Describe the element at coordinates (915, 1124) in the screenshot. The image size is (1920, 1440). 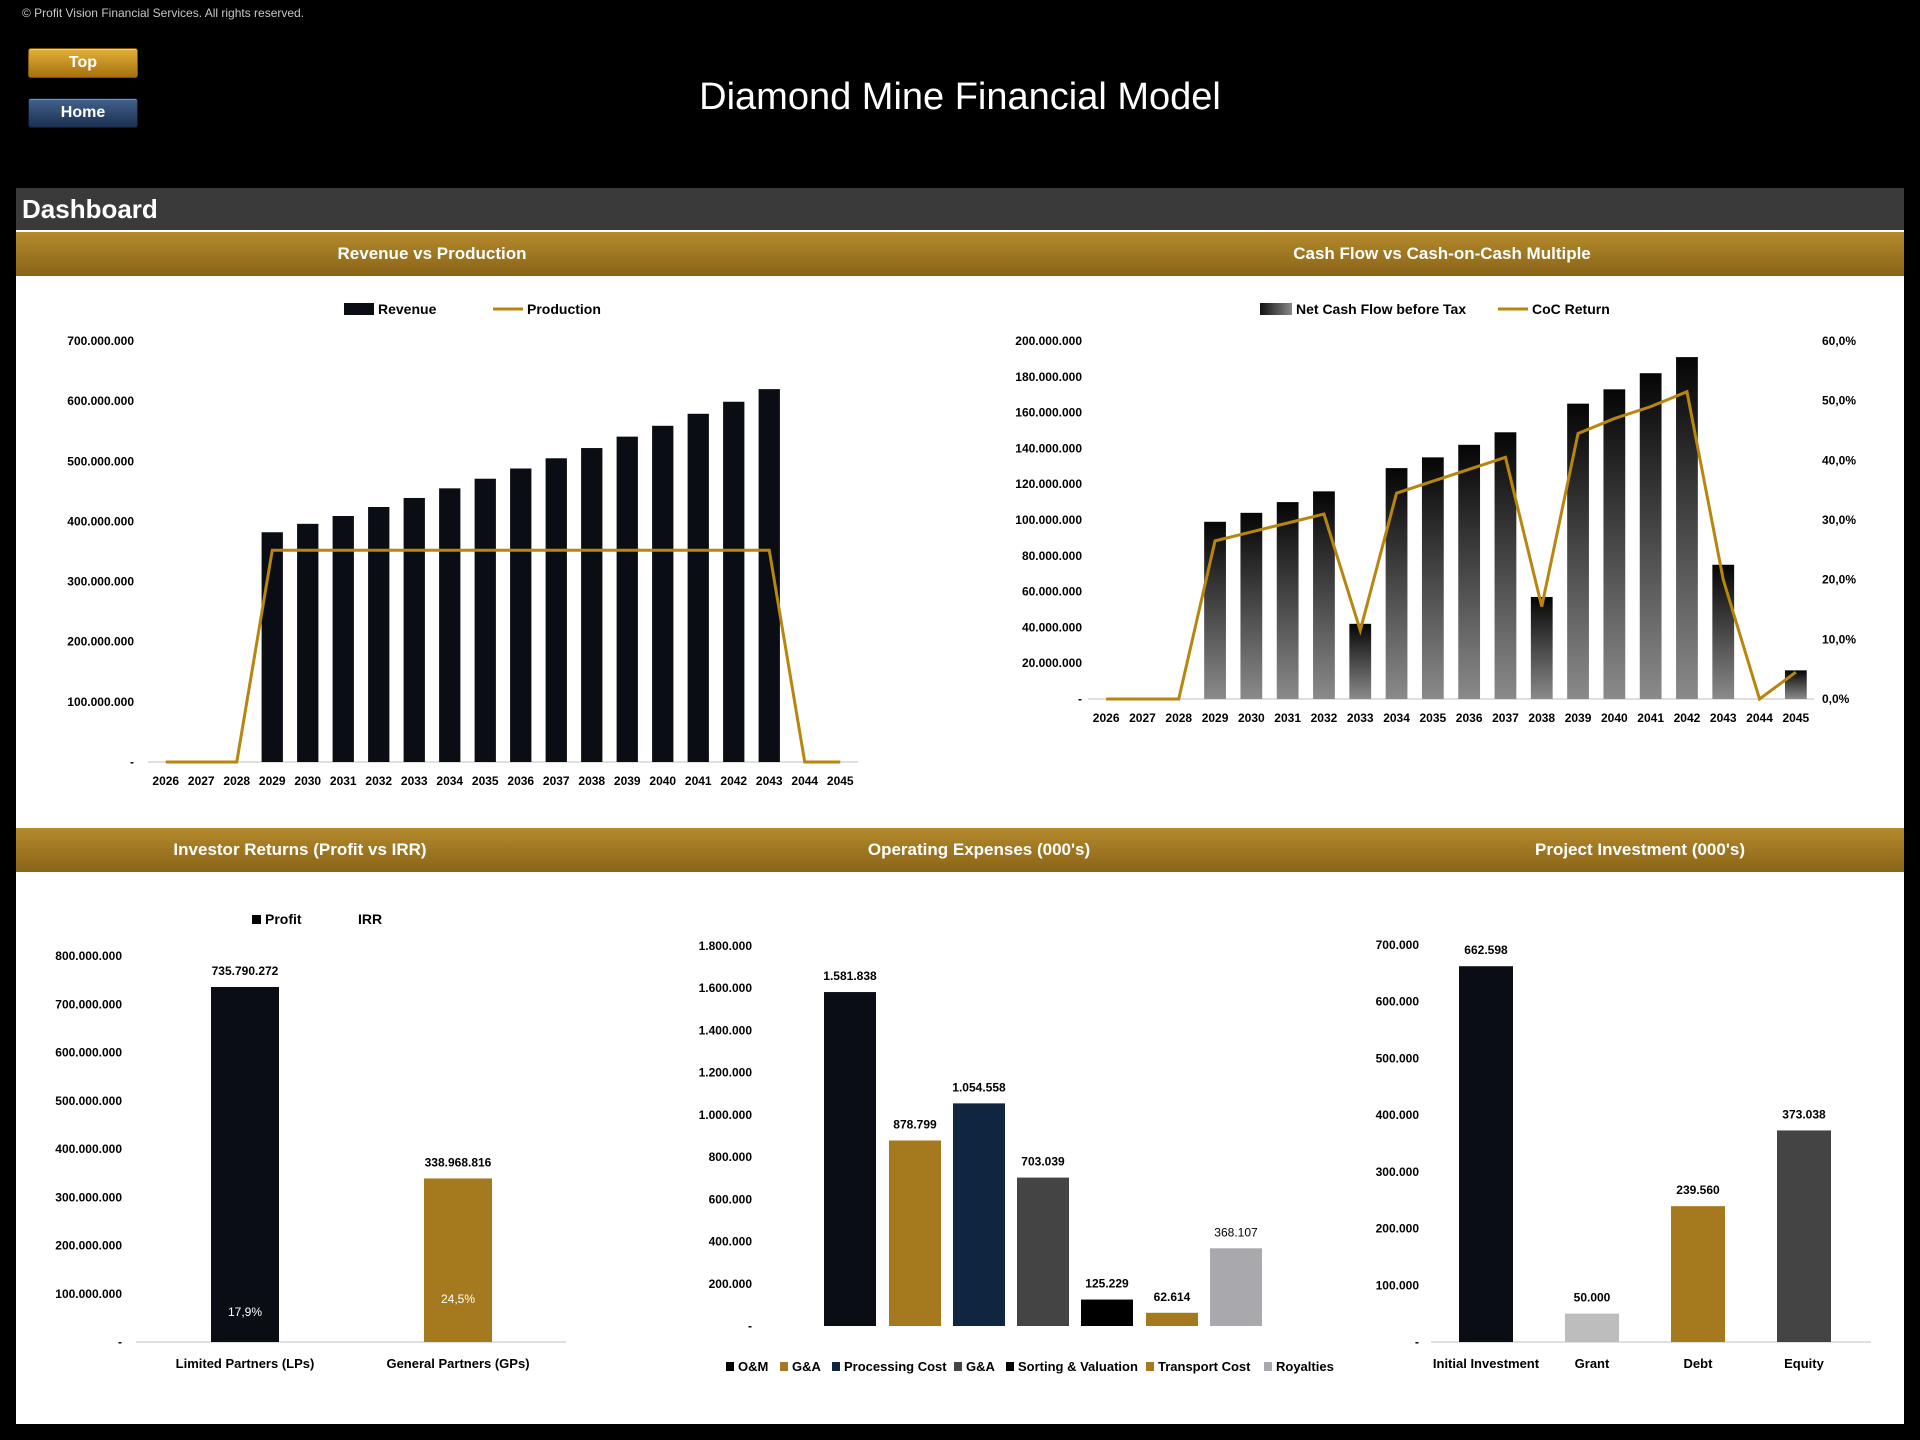
I see `bar-value-label: 878.799` at that location.